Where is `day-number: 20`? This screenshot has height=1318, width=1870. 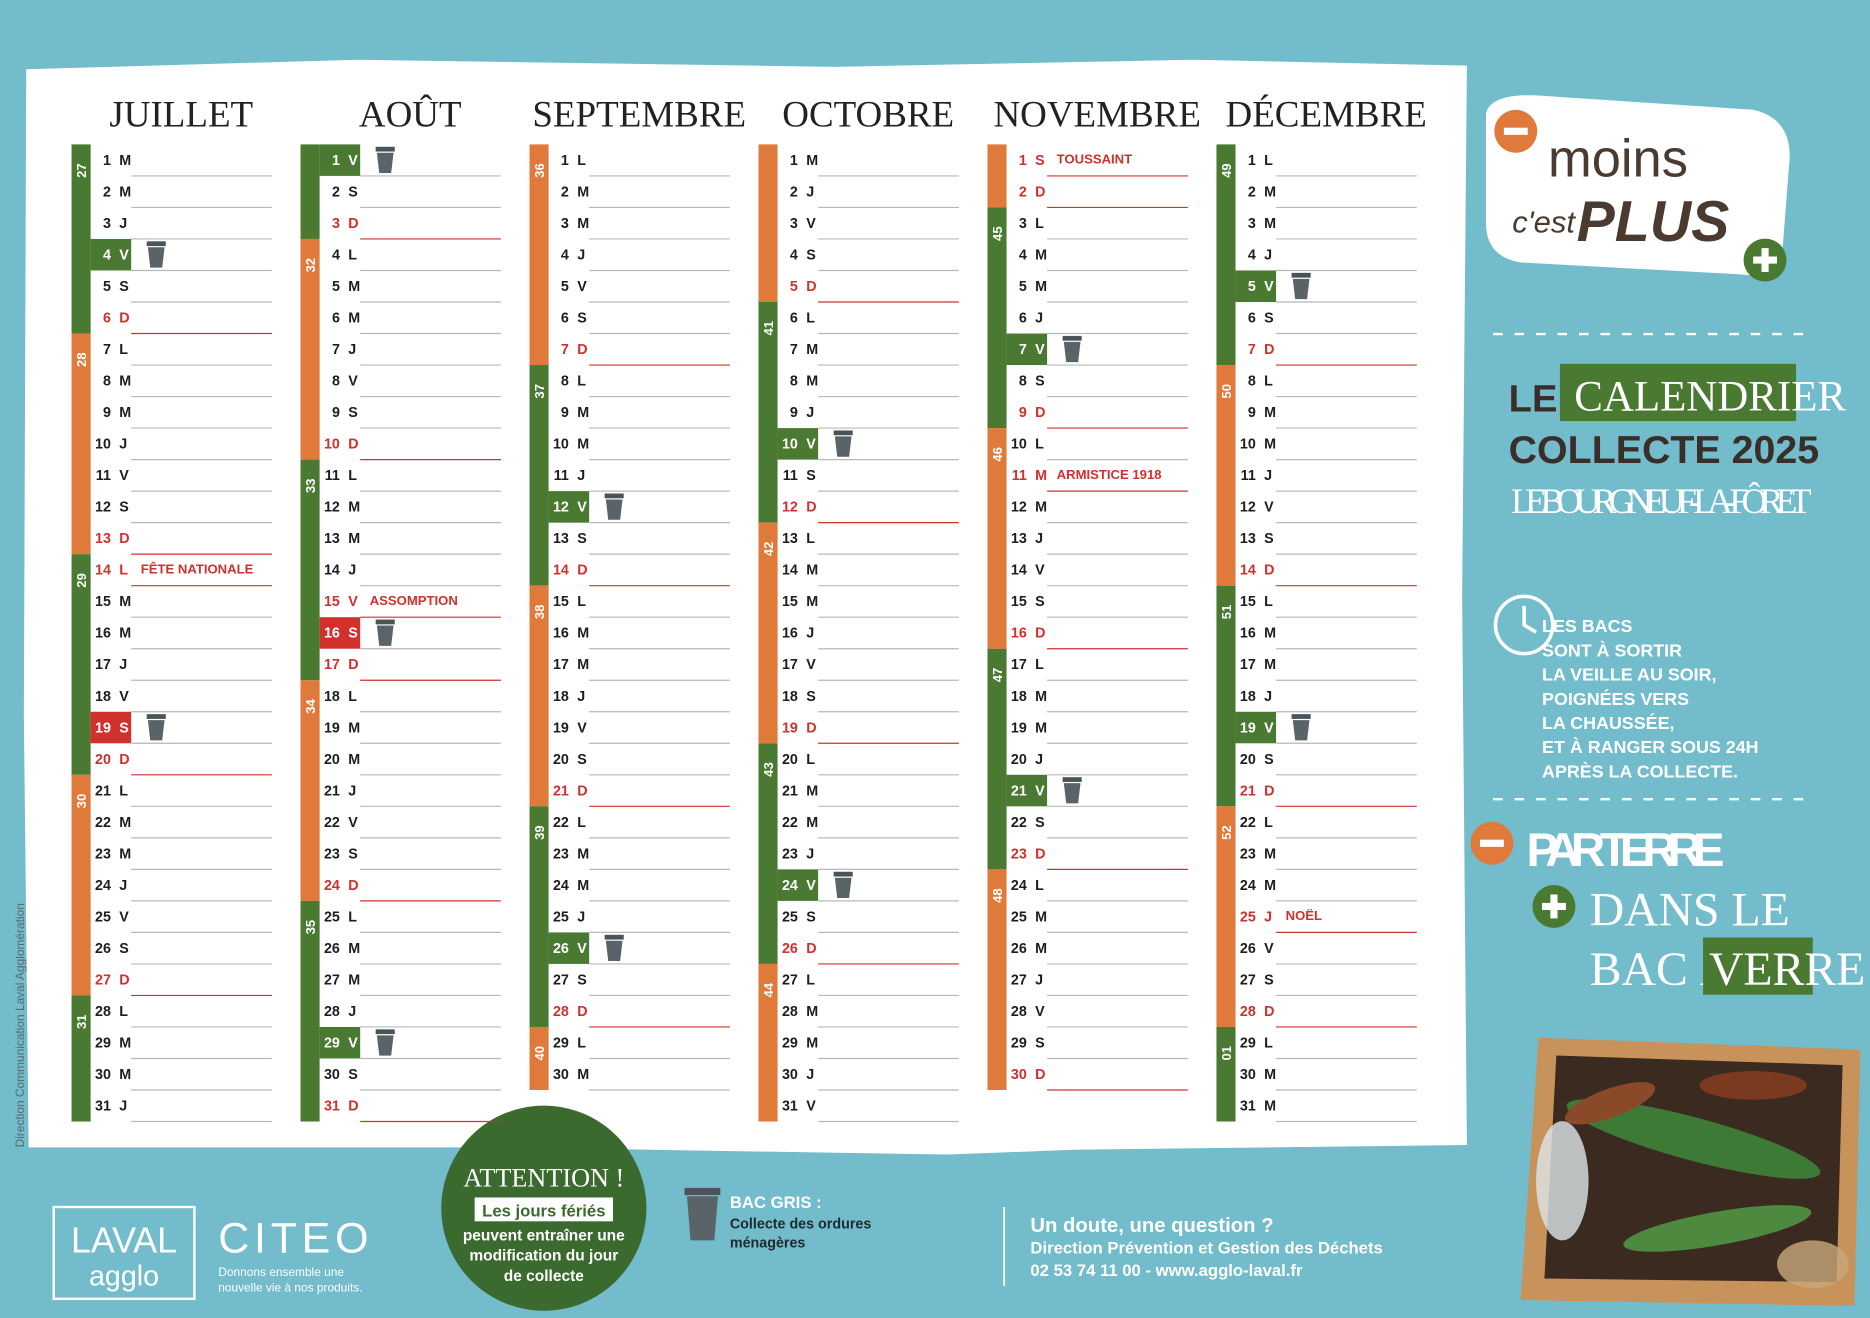
day-number: 20 is located at coordinates (103, 760).